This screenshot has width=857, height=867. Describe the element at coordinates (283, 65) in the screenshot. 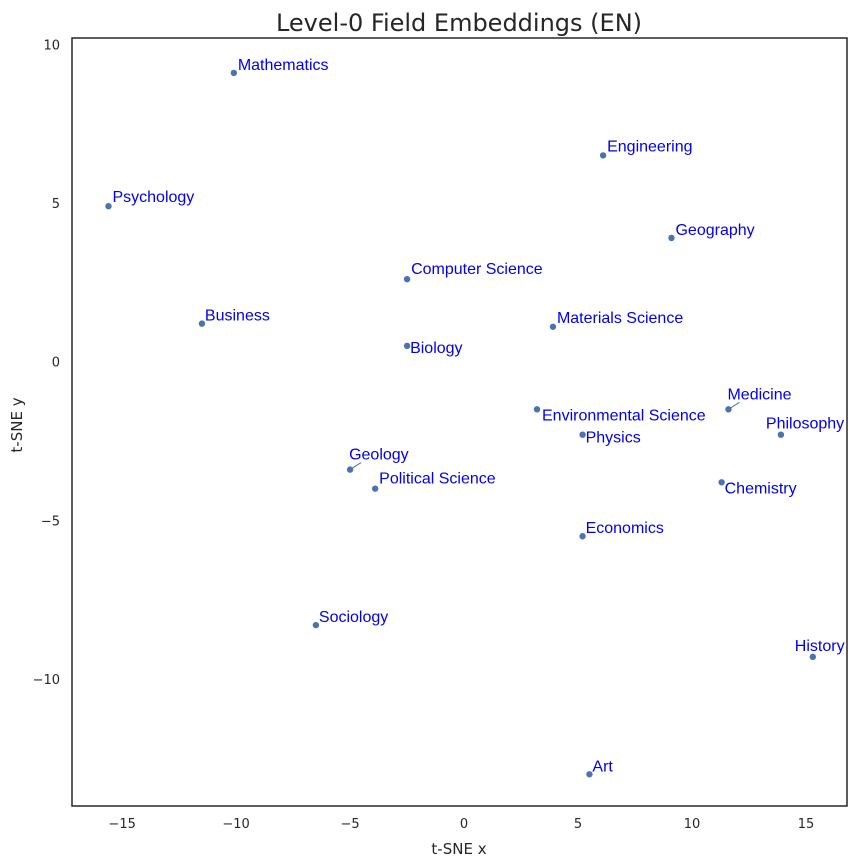

I see `point-label: Mathematics` at that location.